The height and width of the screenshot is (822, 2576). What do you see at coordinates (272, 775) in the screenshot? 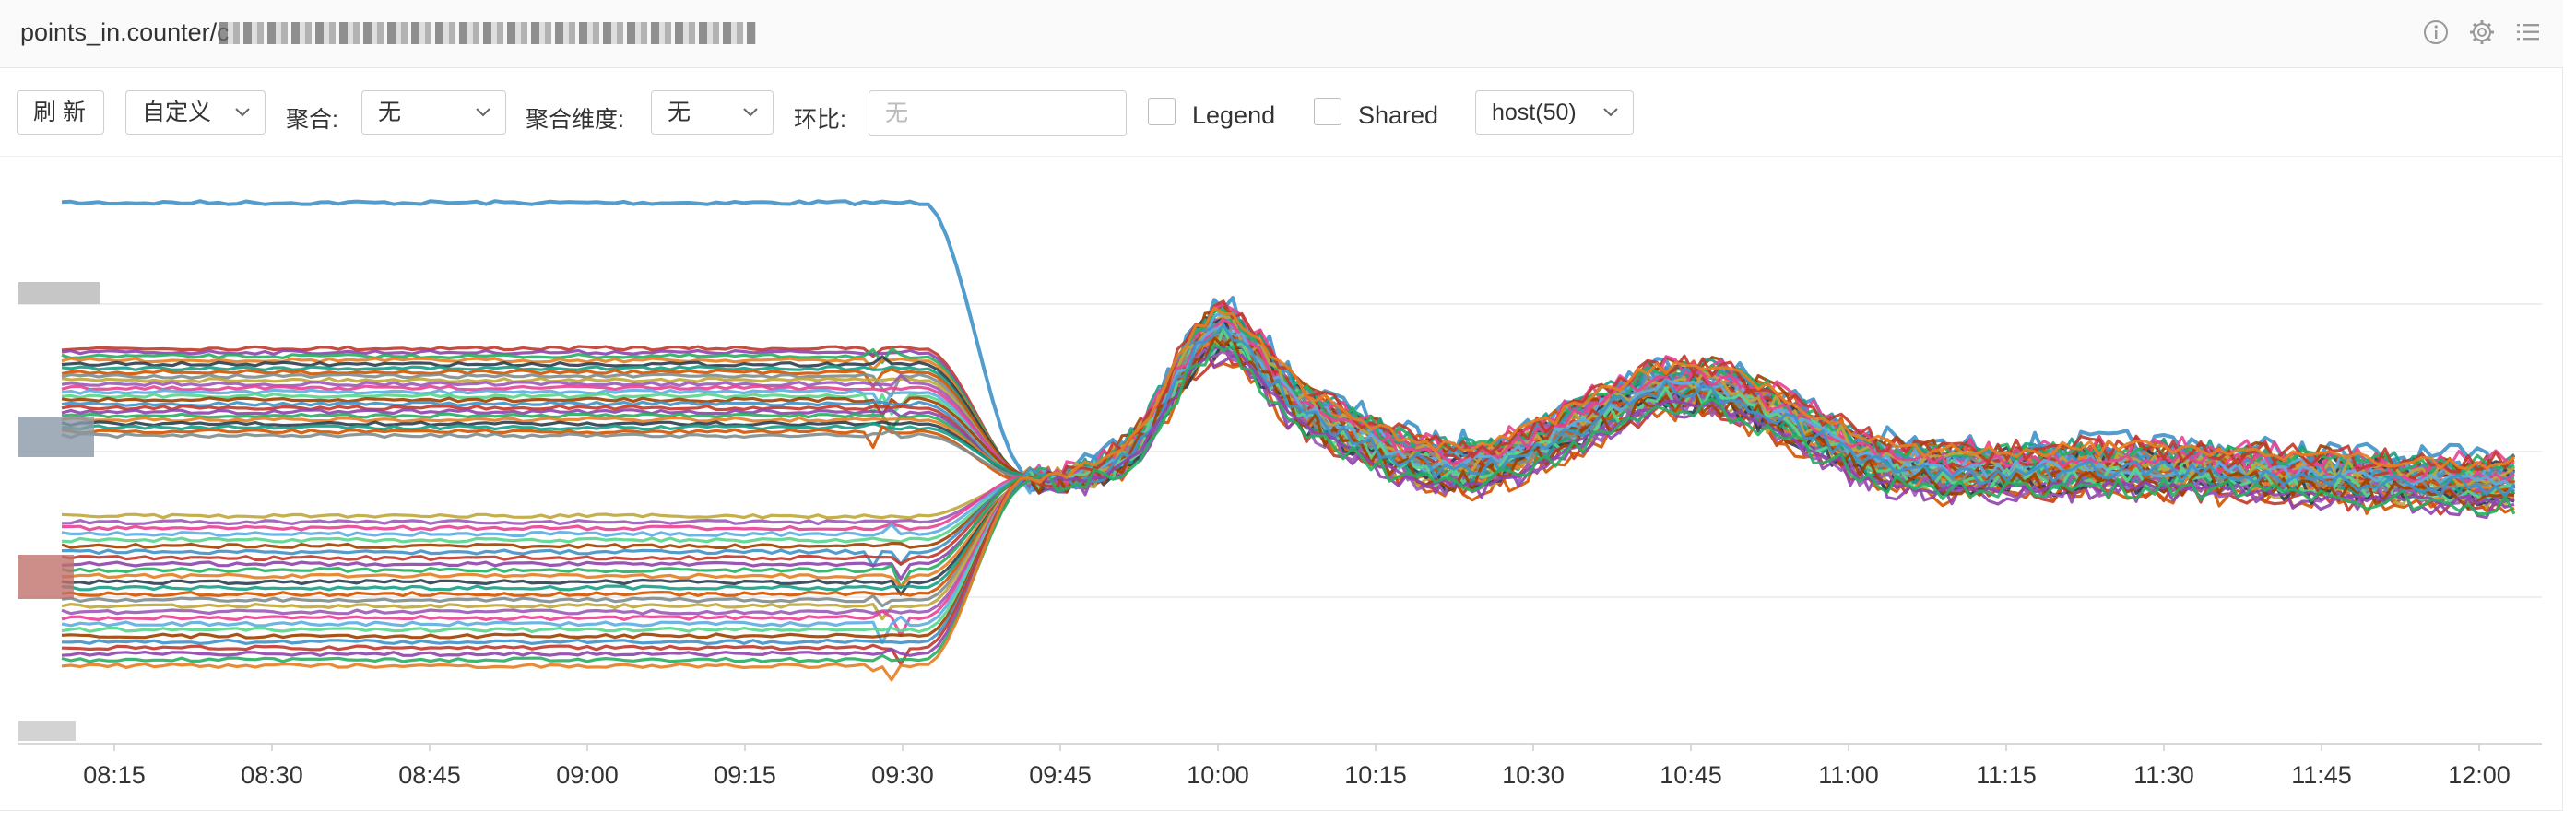
I see `x-tick-label: 08:30` at bounding box center [272, 775].